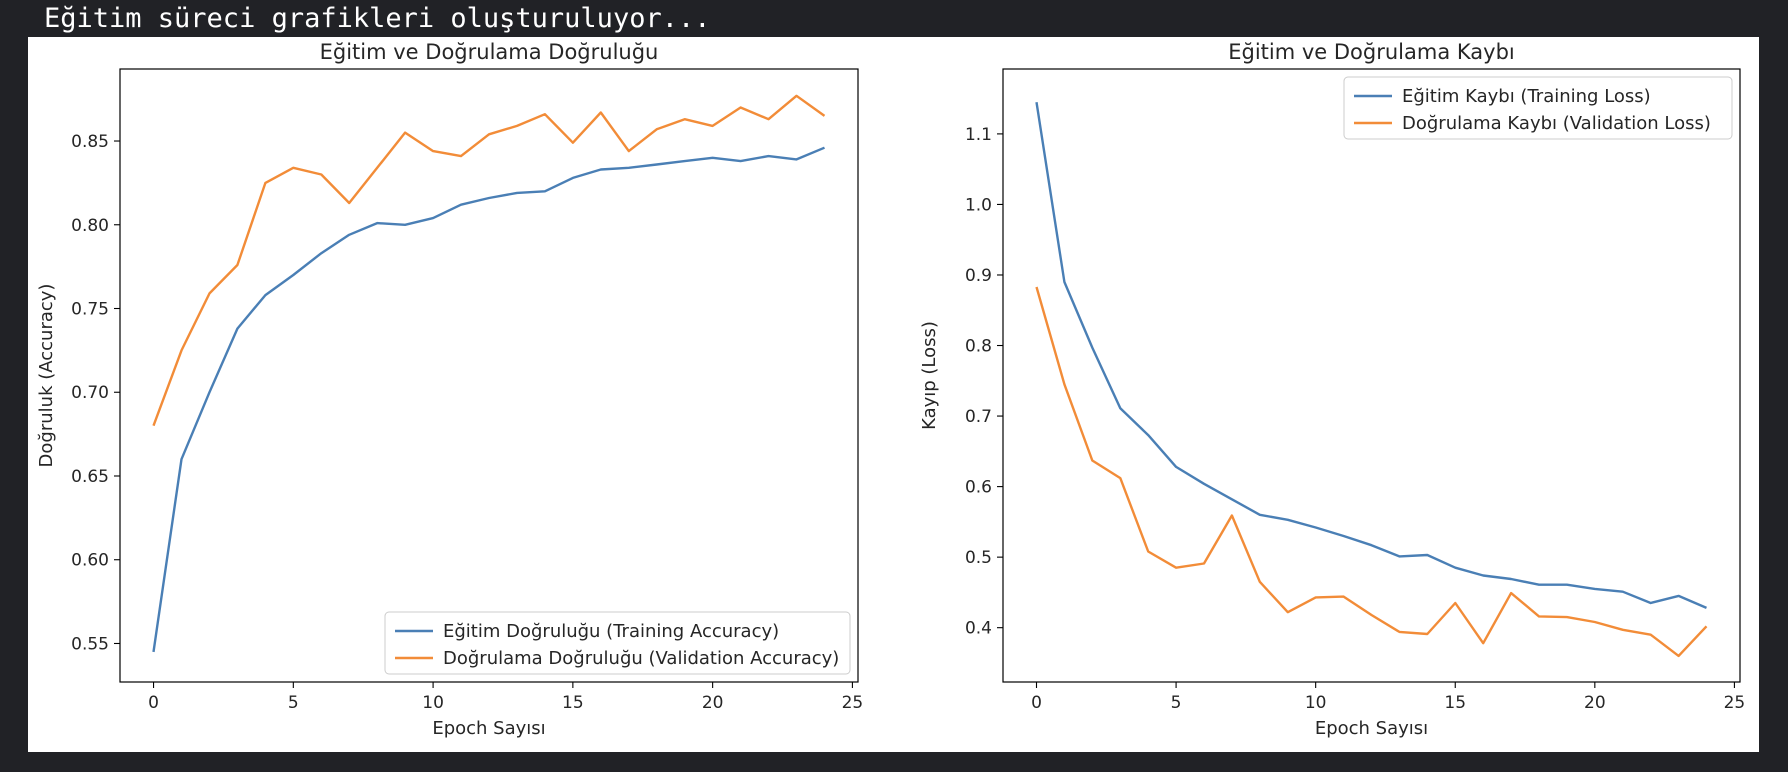 The height and width of the screenshot is (772, 1788). Describe the element at coordinates (978, 488) in the screenshot. I see `y-tick-label: 0.6` at that location.